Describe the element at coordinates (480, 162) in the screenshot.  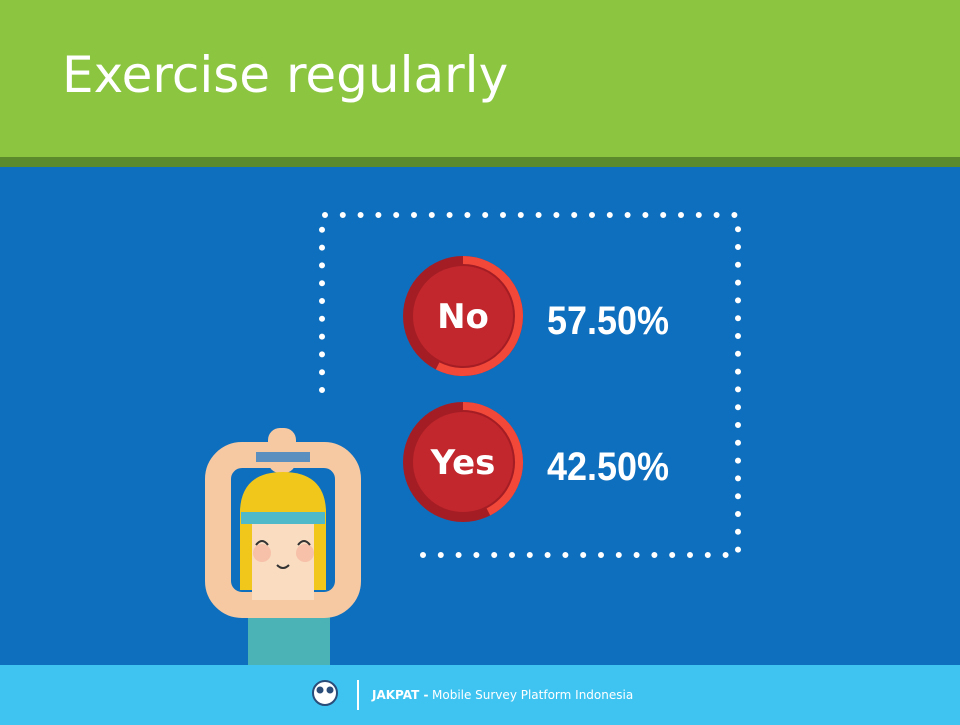
I see `header-stripe` at that location.